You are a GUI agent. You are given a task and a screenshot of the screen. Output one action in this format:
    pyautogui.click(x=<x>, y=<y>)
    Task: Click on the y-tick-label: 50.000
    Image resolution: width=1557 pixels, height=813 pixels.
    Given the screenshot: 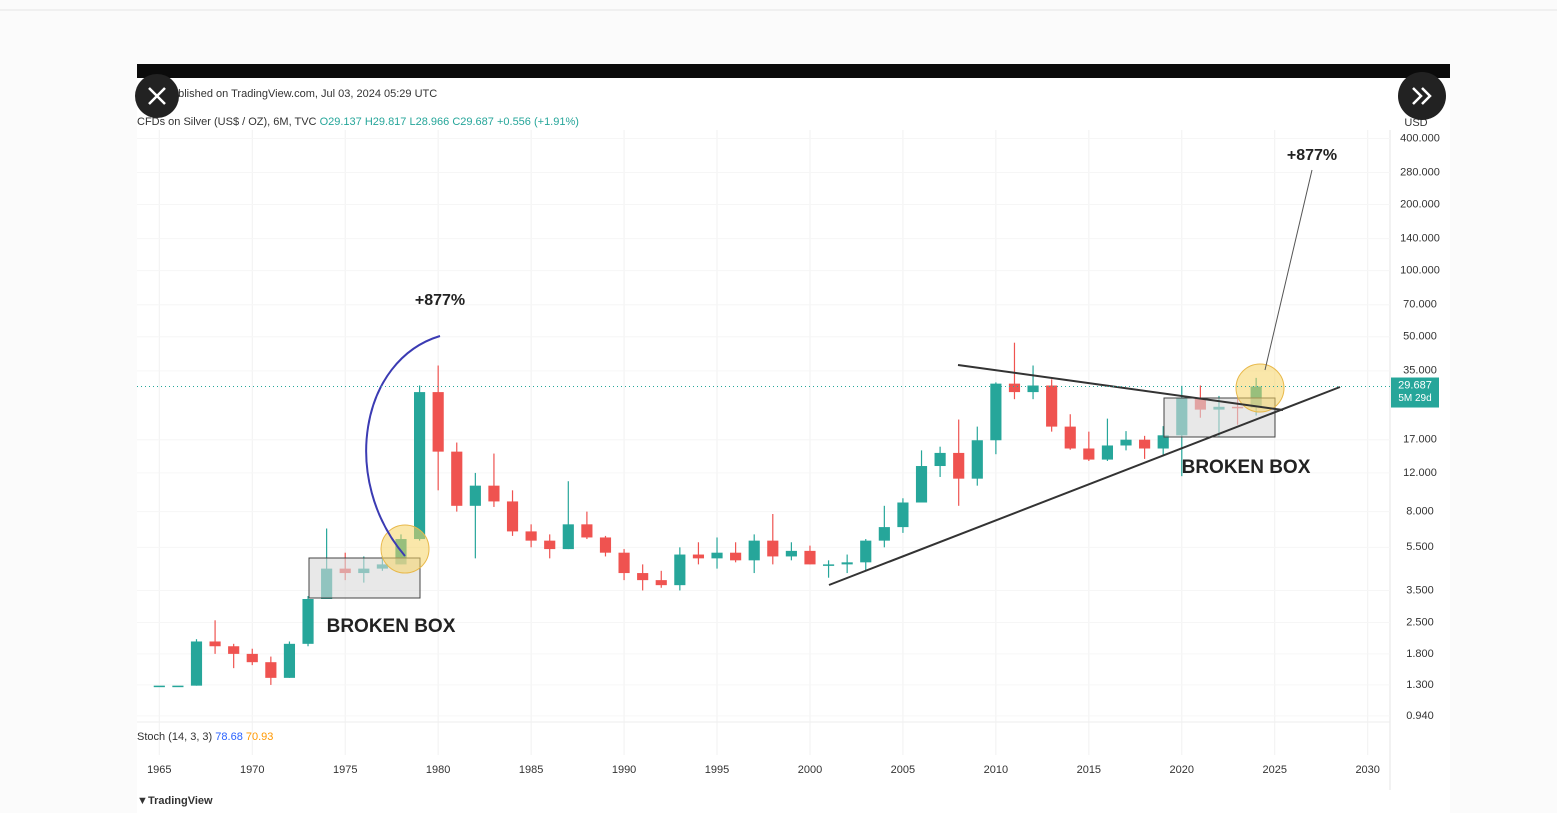 What is the action you would take?
    pyautogui.click(x=1420, y=337)
    